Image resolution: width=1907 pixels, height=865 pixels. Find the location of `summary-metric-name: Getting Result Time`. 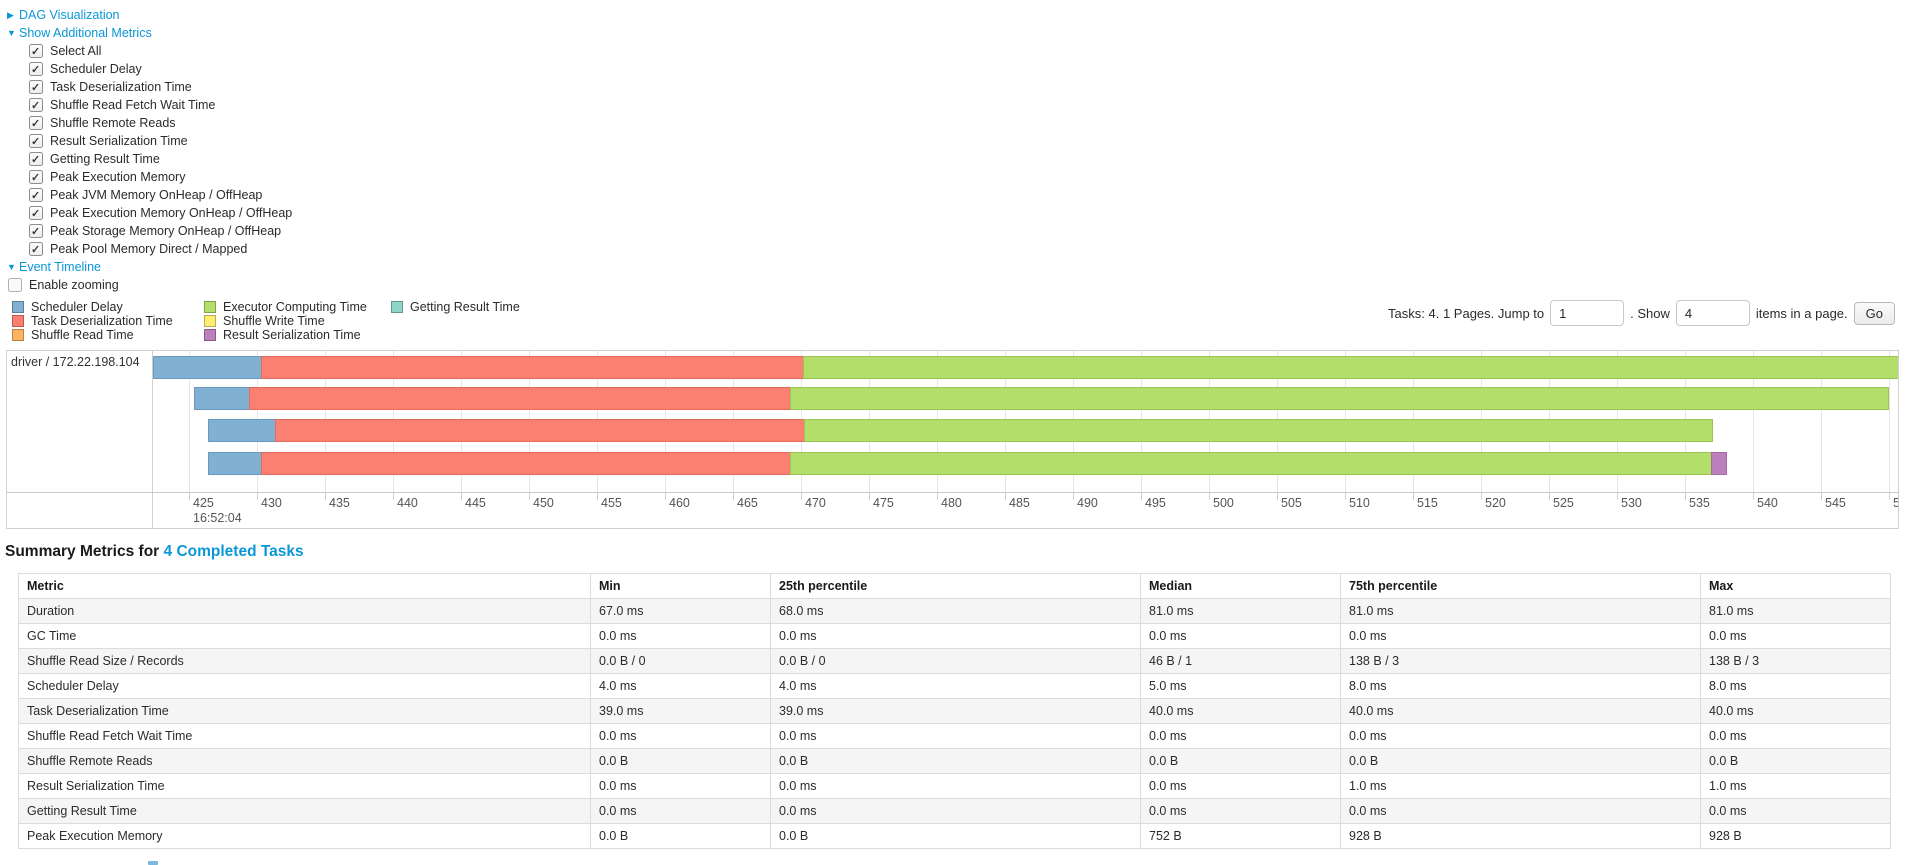

summary-metric-name: Getting Result Time is located at coordinates (304, 811).